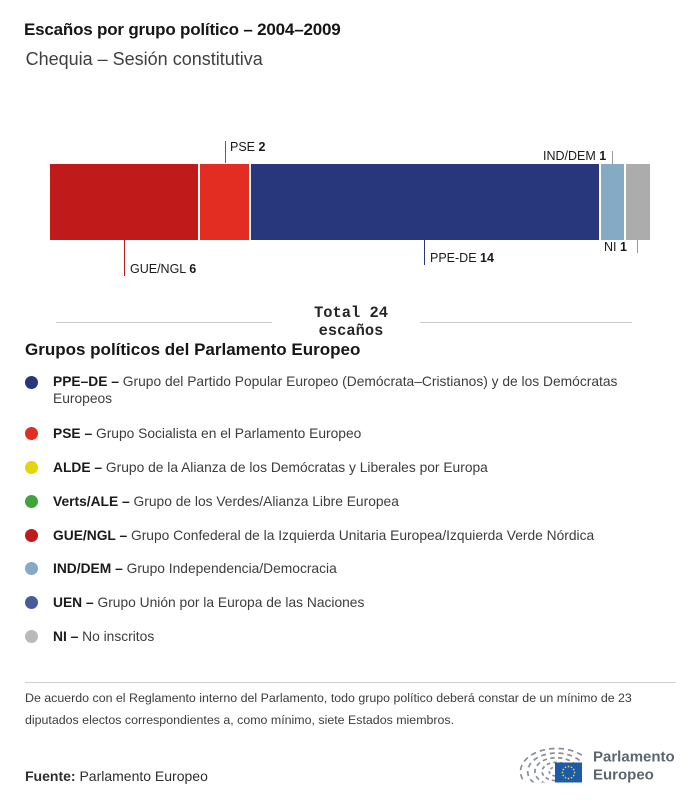 The width and height of the screenshot is (700, 804). Describe the element at coordinates (623, 775) in the screenshot. I see `svg-text: Europeo` at that location.